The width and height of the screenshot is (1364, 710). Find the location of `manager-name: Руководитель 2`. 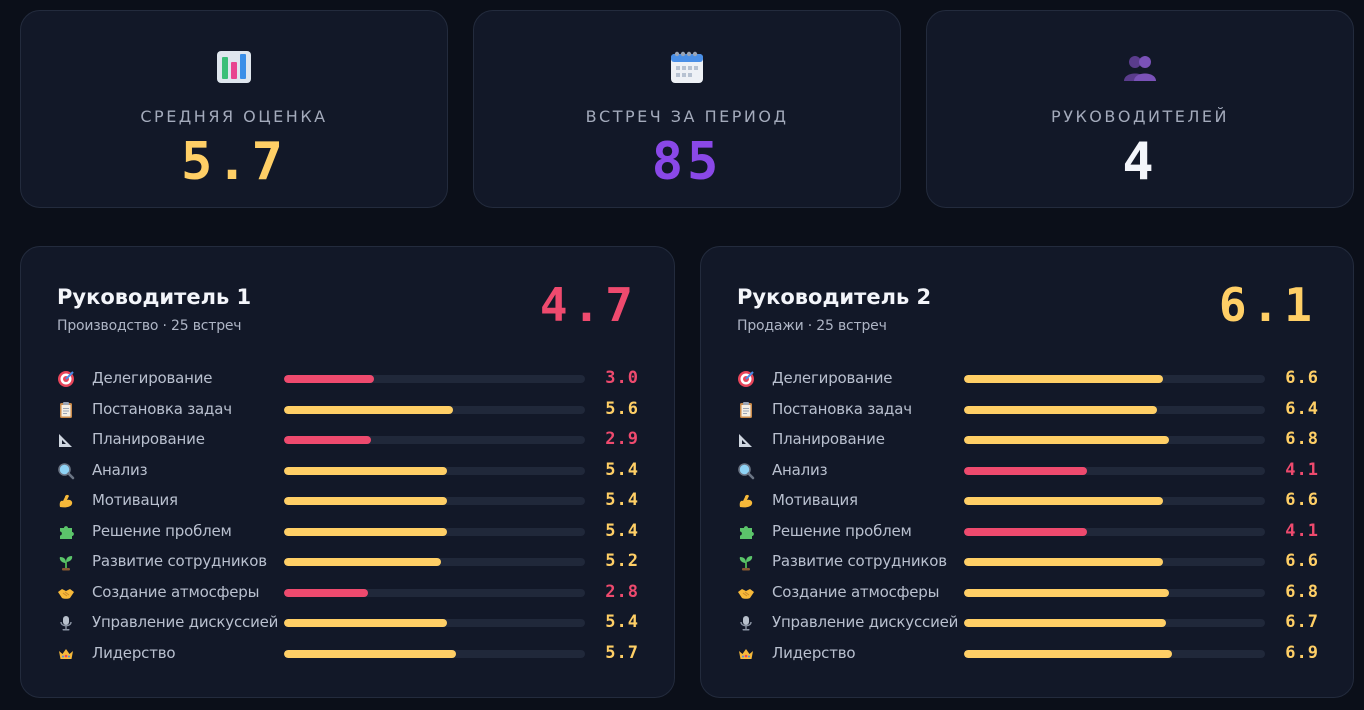

manager-name: Руководитель 2 is located at coordinates (834, 297).